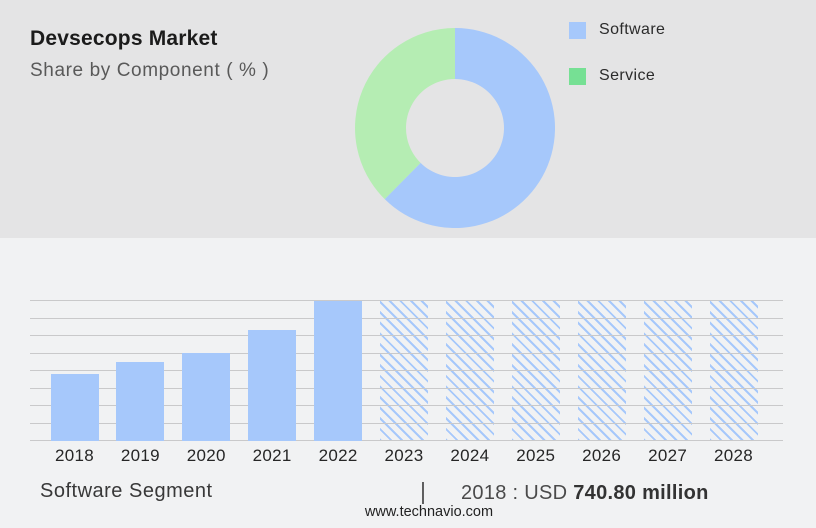 The image size is (816, 528). What do you see at coordinates (338, 455) in the screenshot?
I see `x-tick-label-2022: 2022` at bounding box center [338, 455].